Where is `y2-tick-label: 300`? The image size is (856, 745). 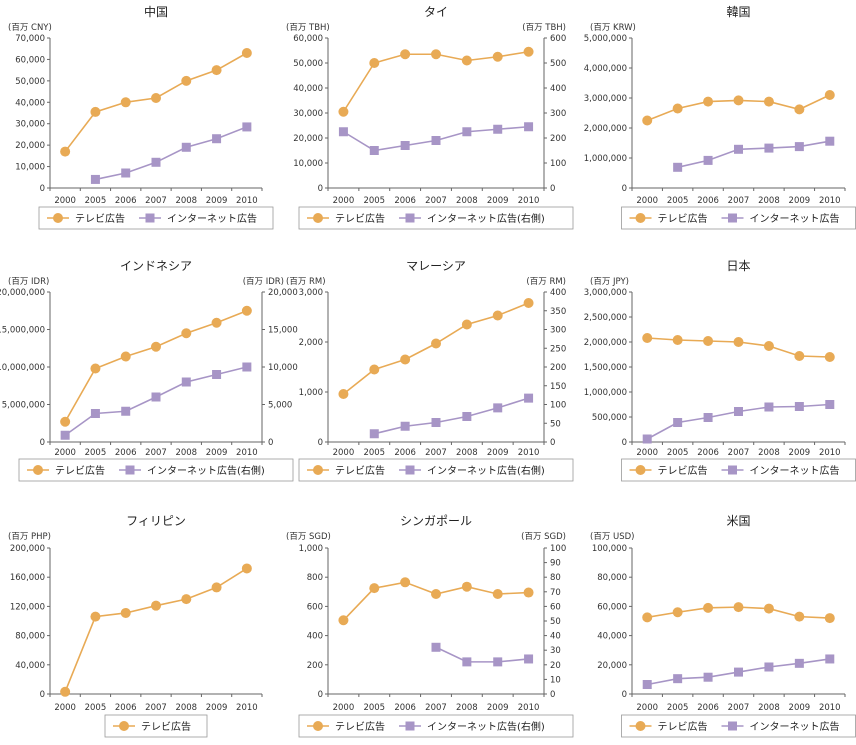 y2-tick-label: 300 is located at coordinates (558, 114).